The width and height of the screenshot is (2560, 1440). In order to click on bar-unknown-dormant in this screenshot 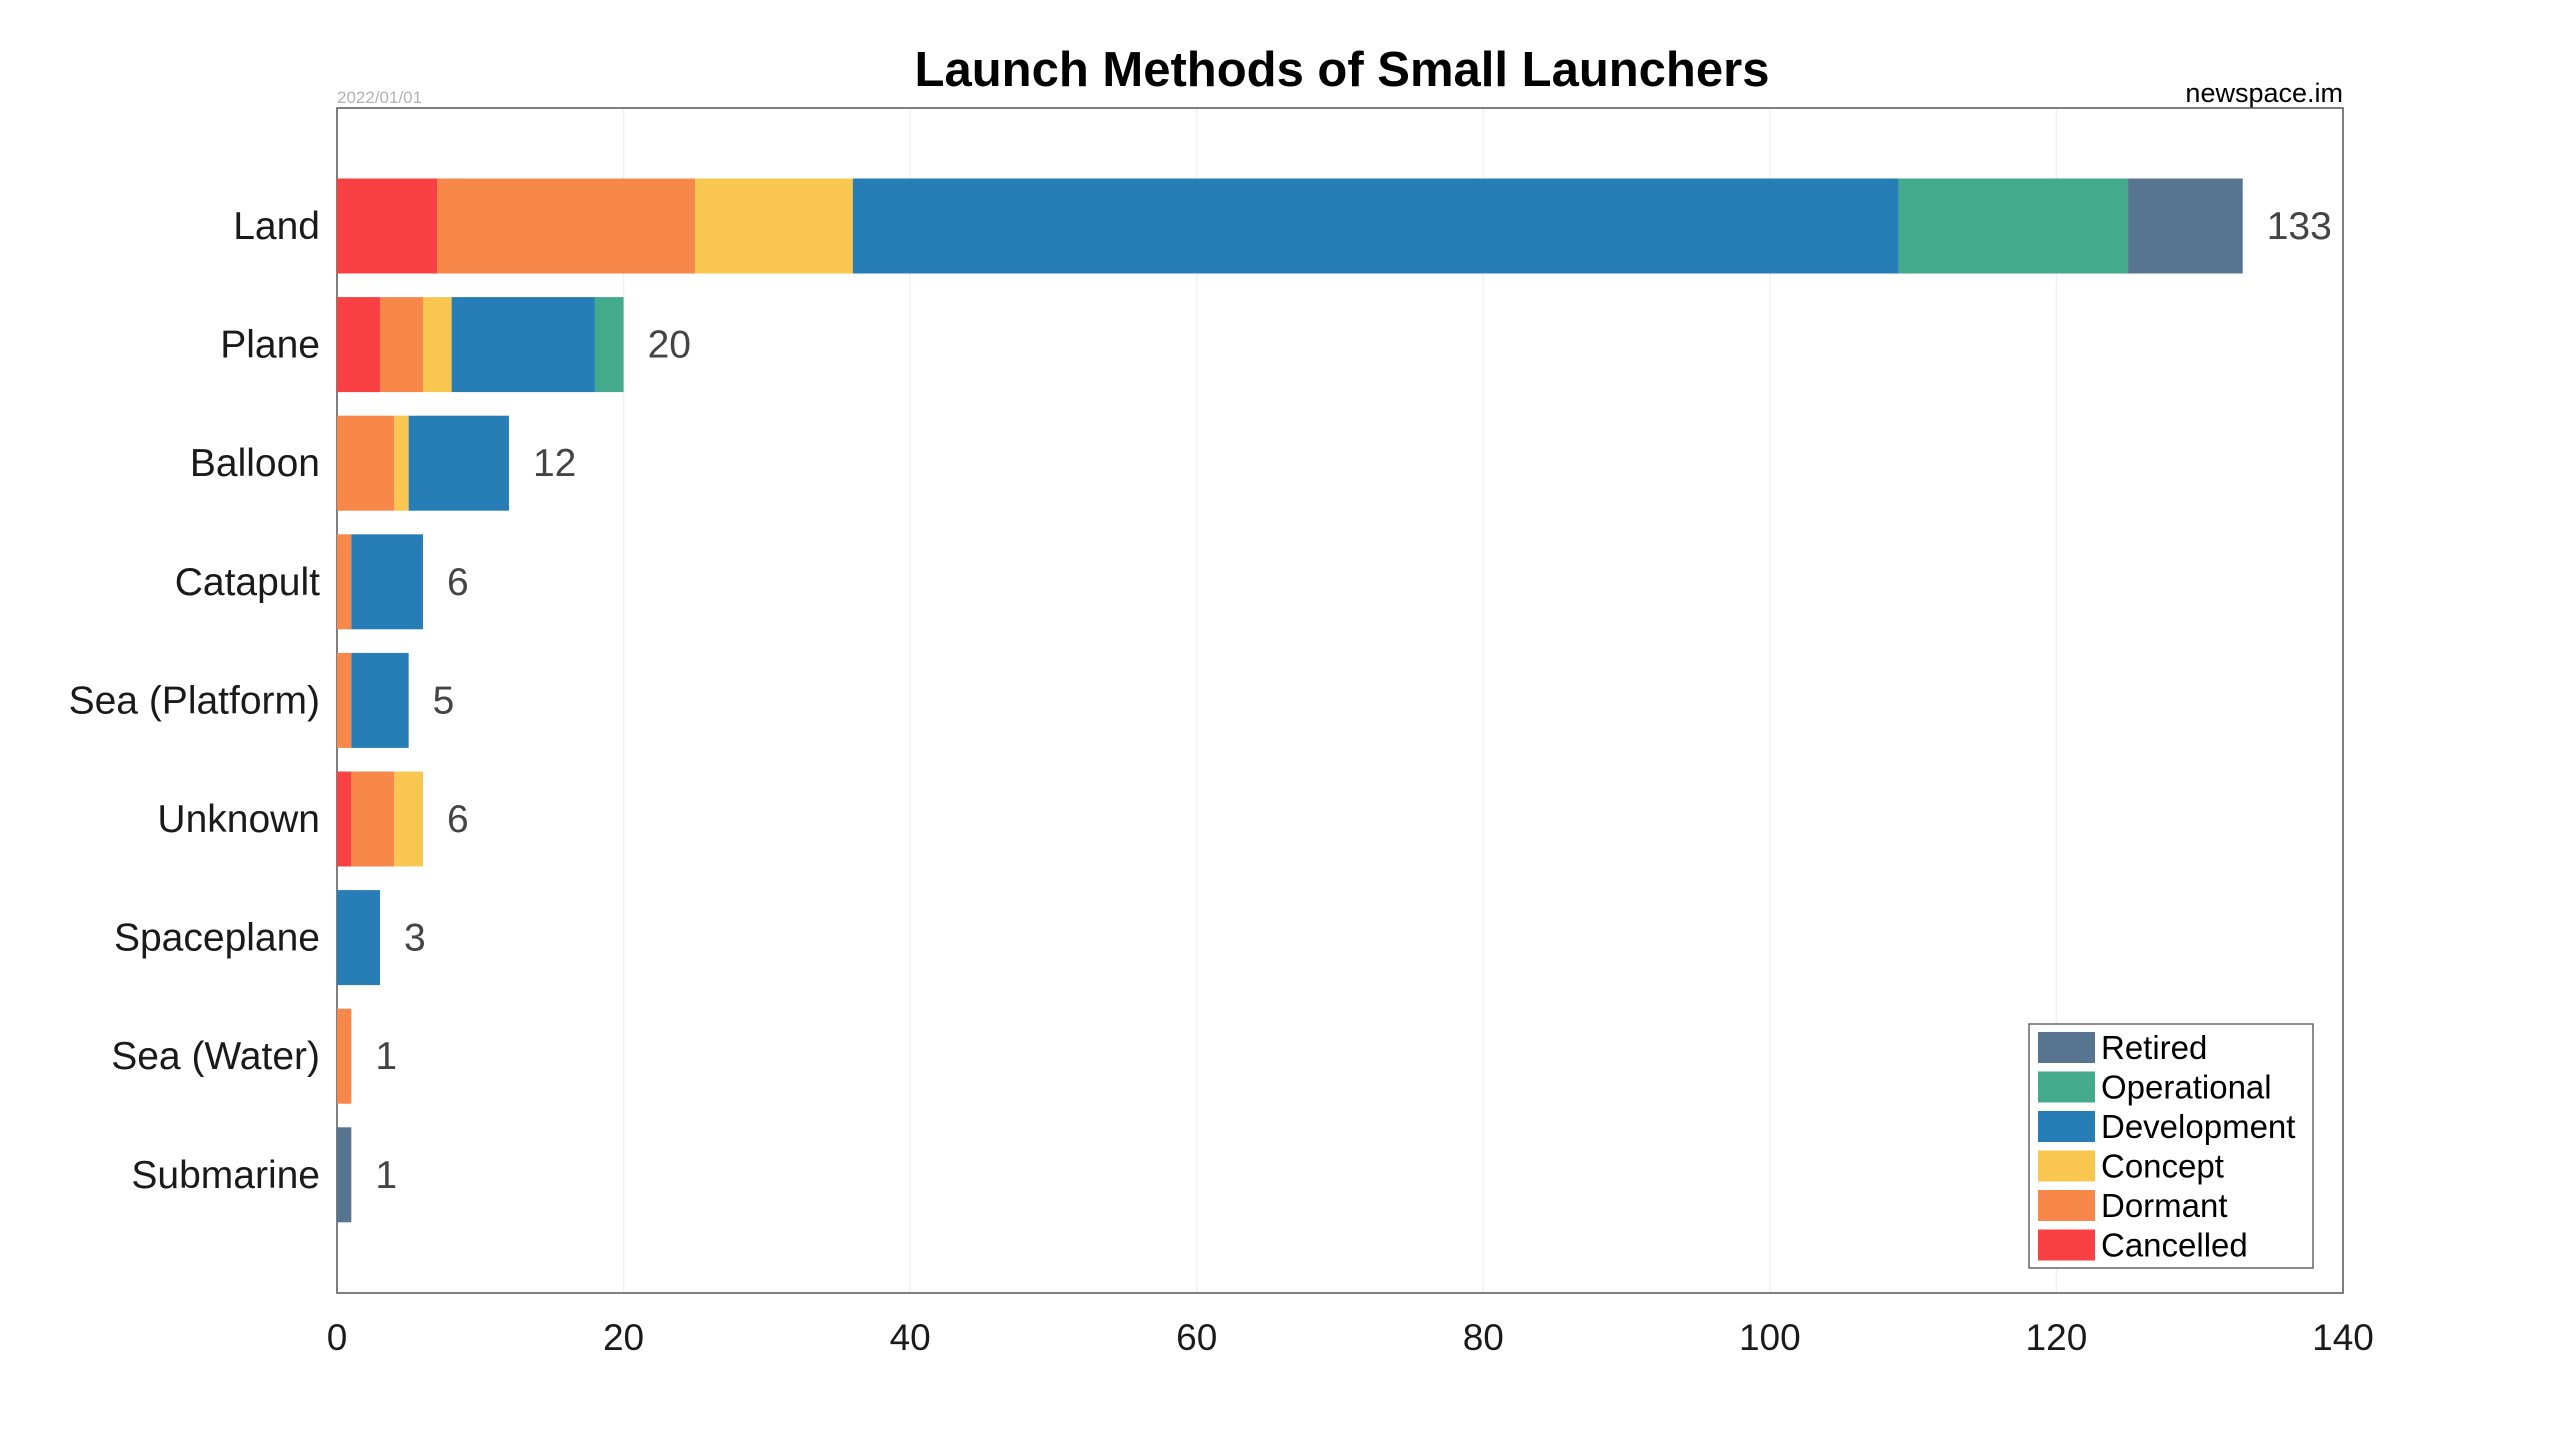, I will do `click(373, 819)`.